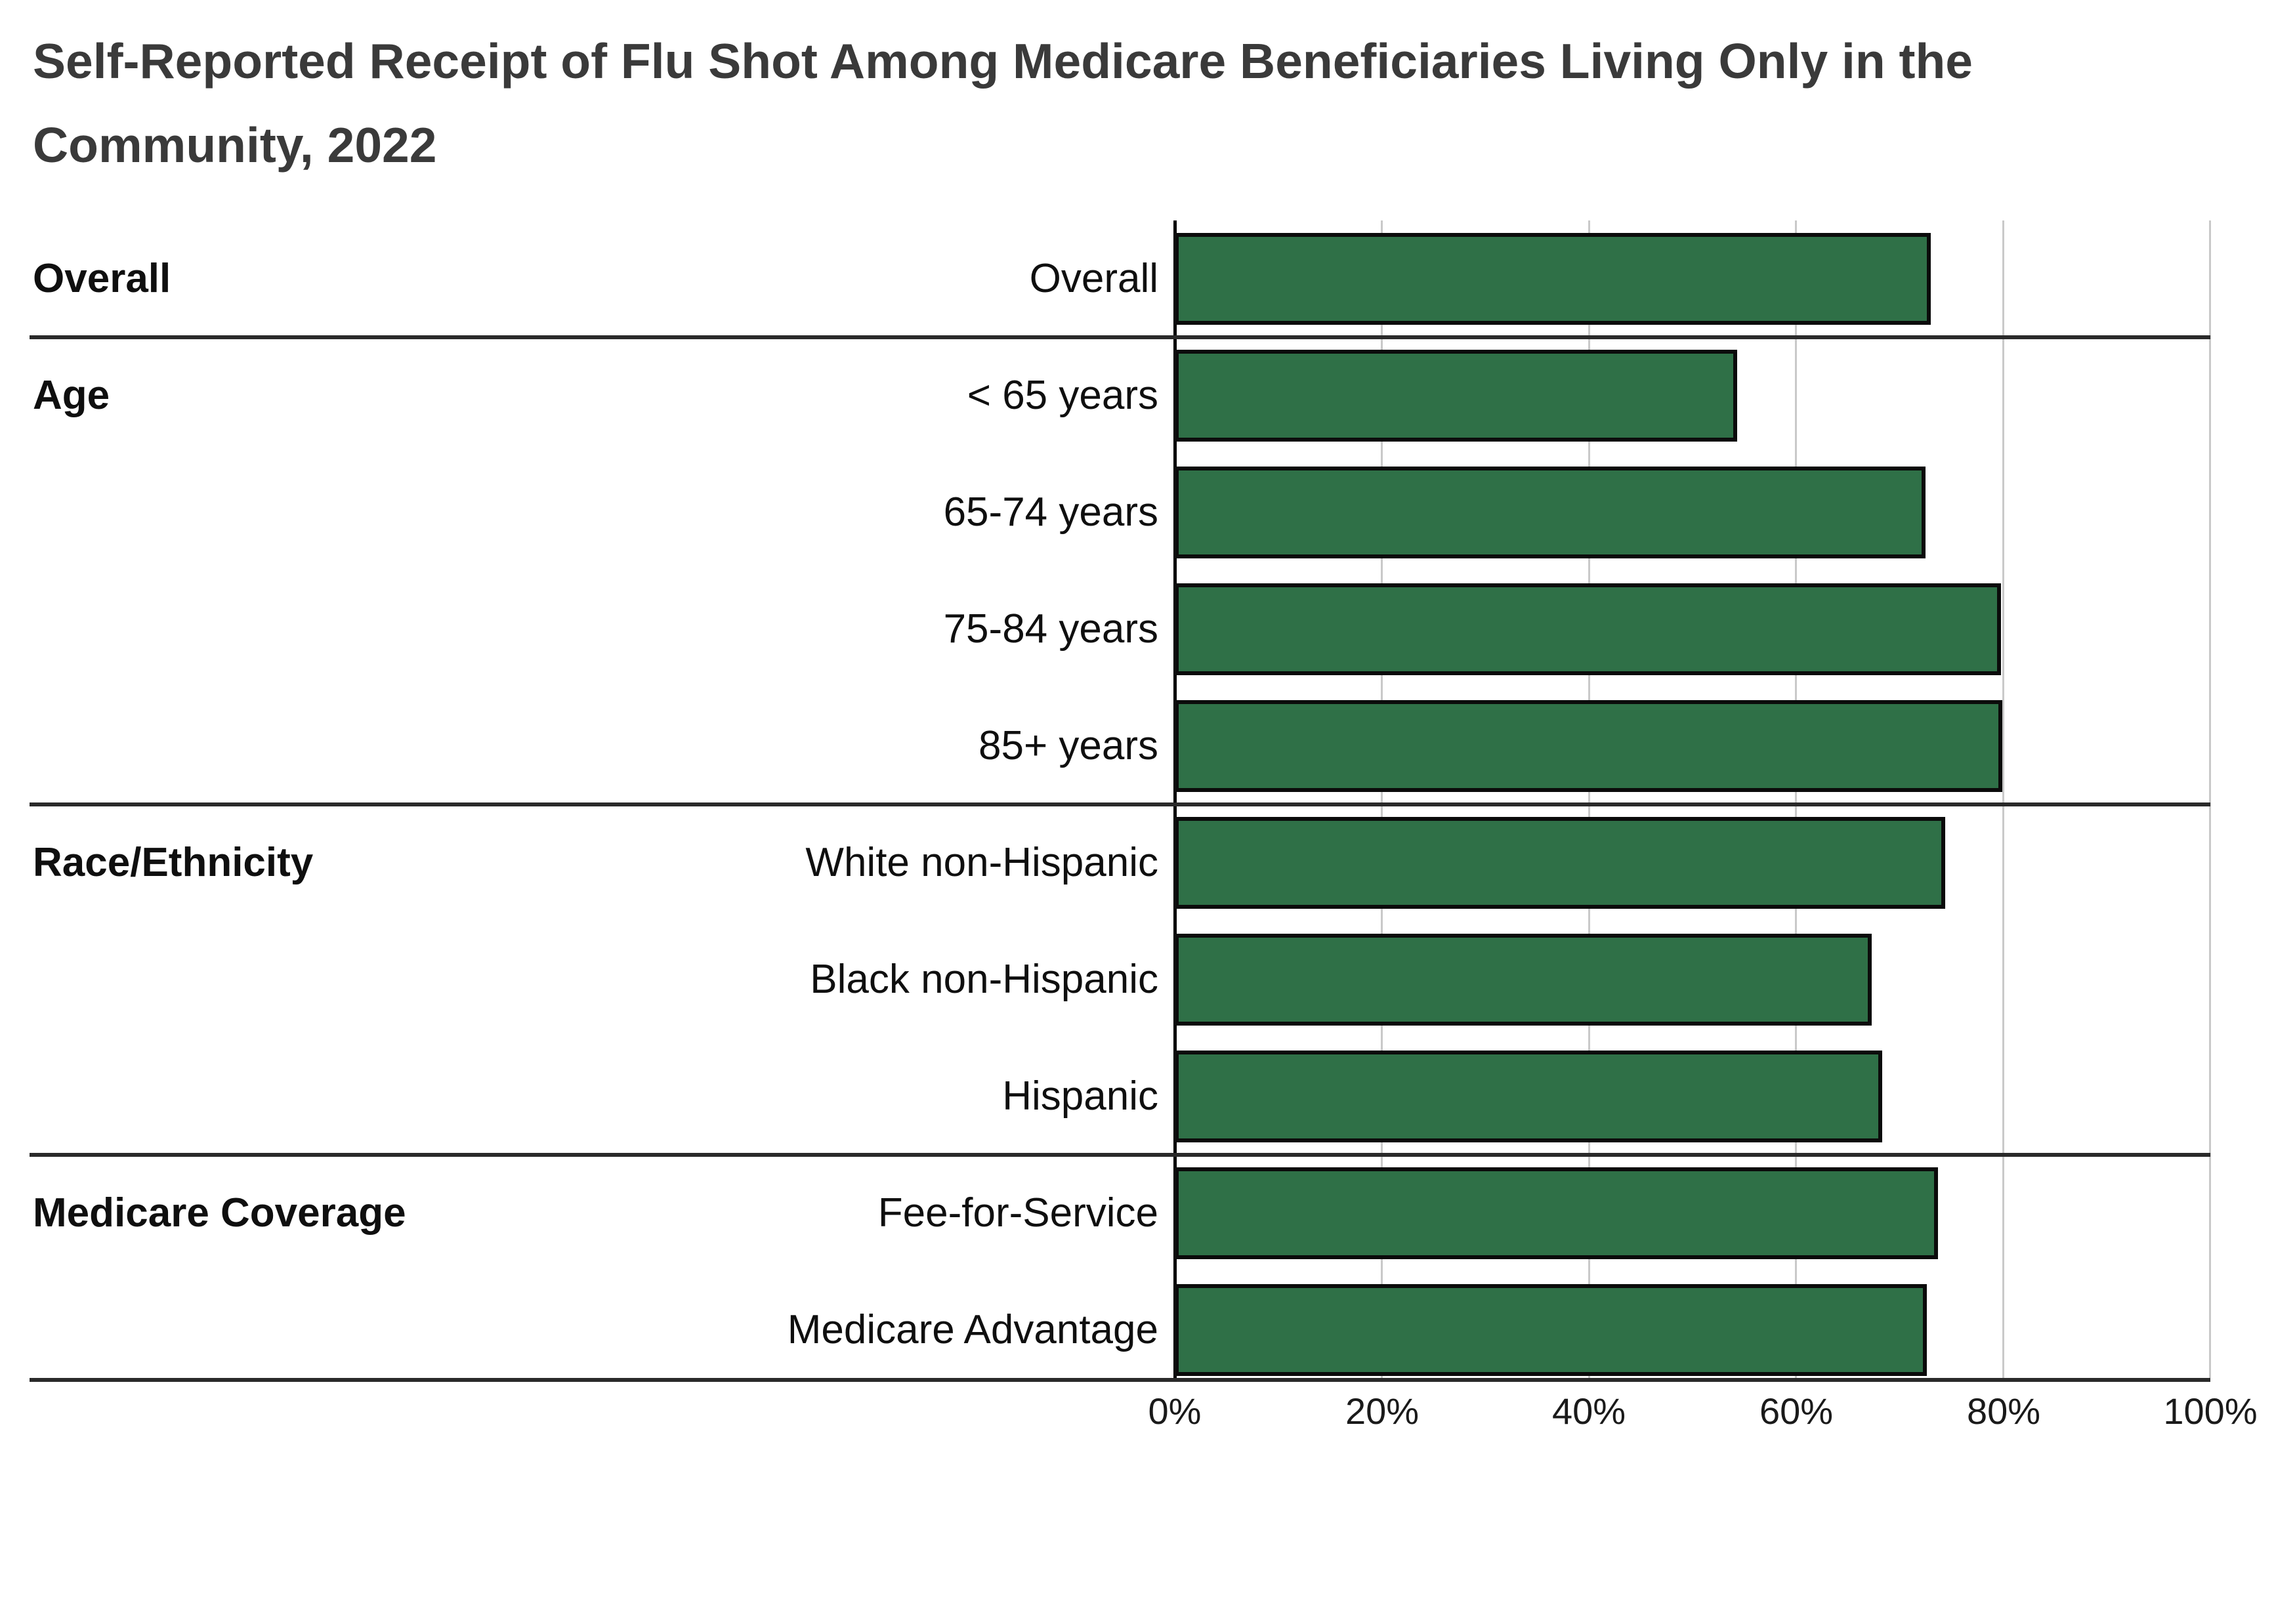 Image resolution: width=2274 pixels, height=1624 pixels. What do you see at coordinates (1556, 1213) in the screenshot?
I see `bar-fee-for-service` at bounding box center [1556, 1213].